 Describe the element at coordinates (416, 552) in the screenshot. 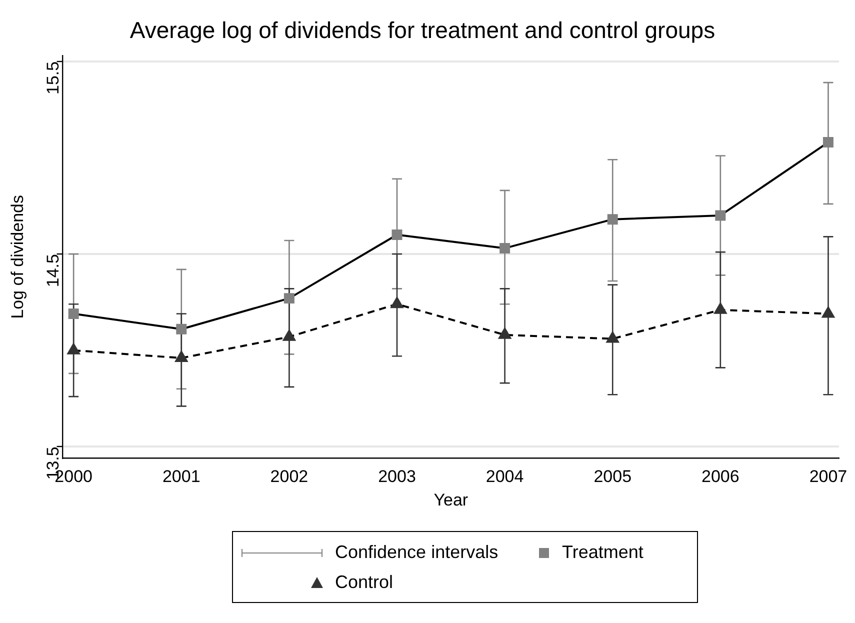

I see `text: Confidence intervals` at that location.